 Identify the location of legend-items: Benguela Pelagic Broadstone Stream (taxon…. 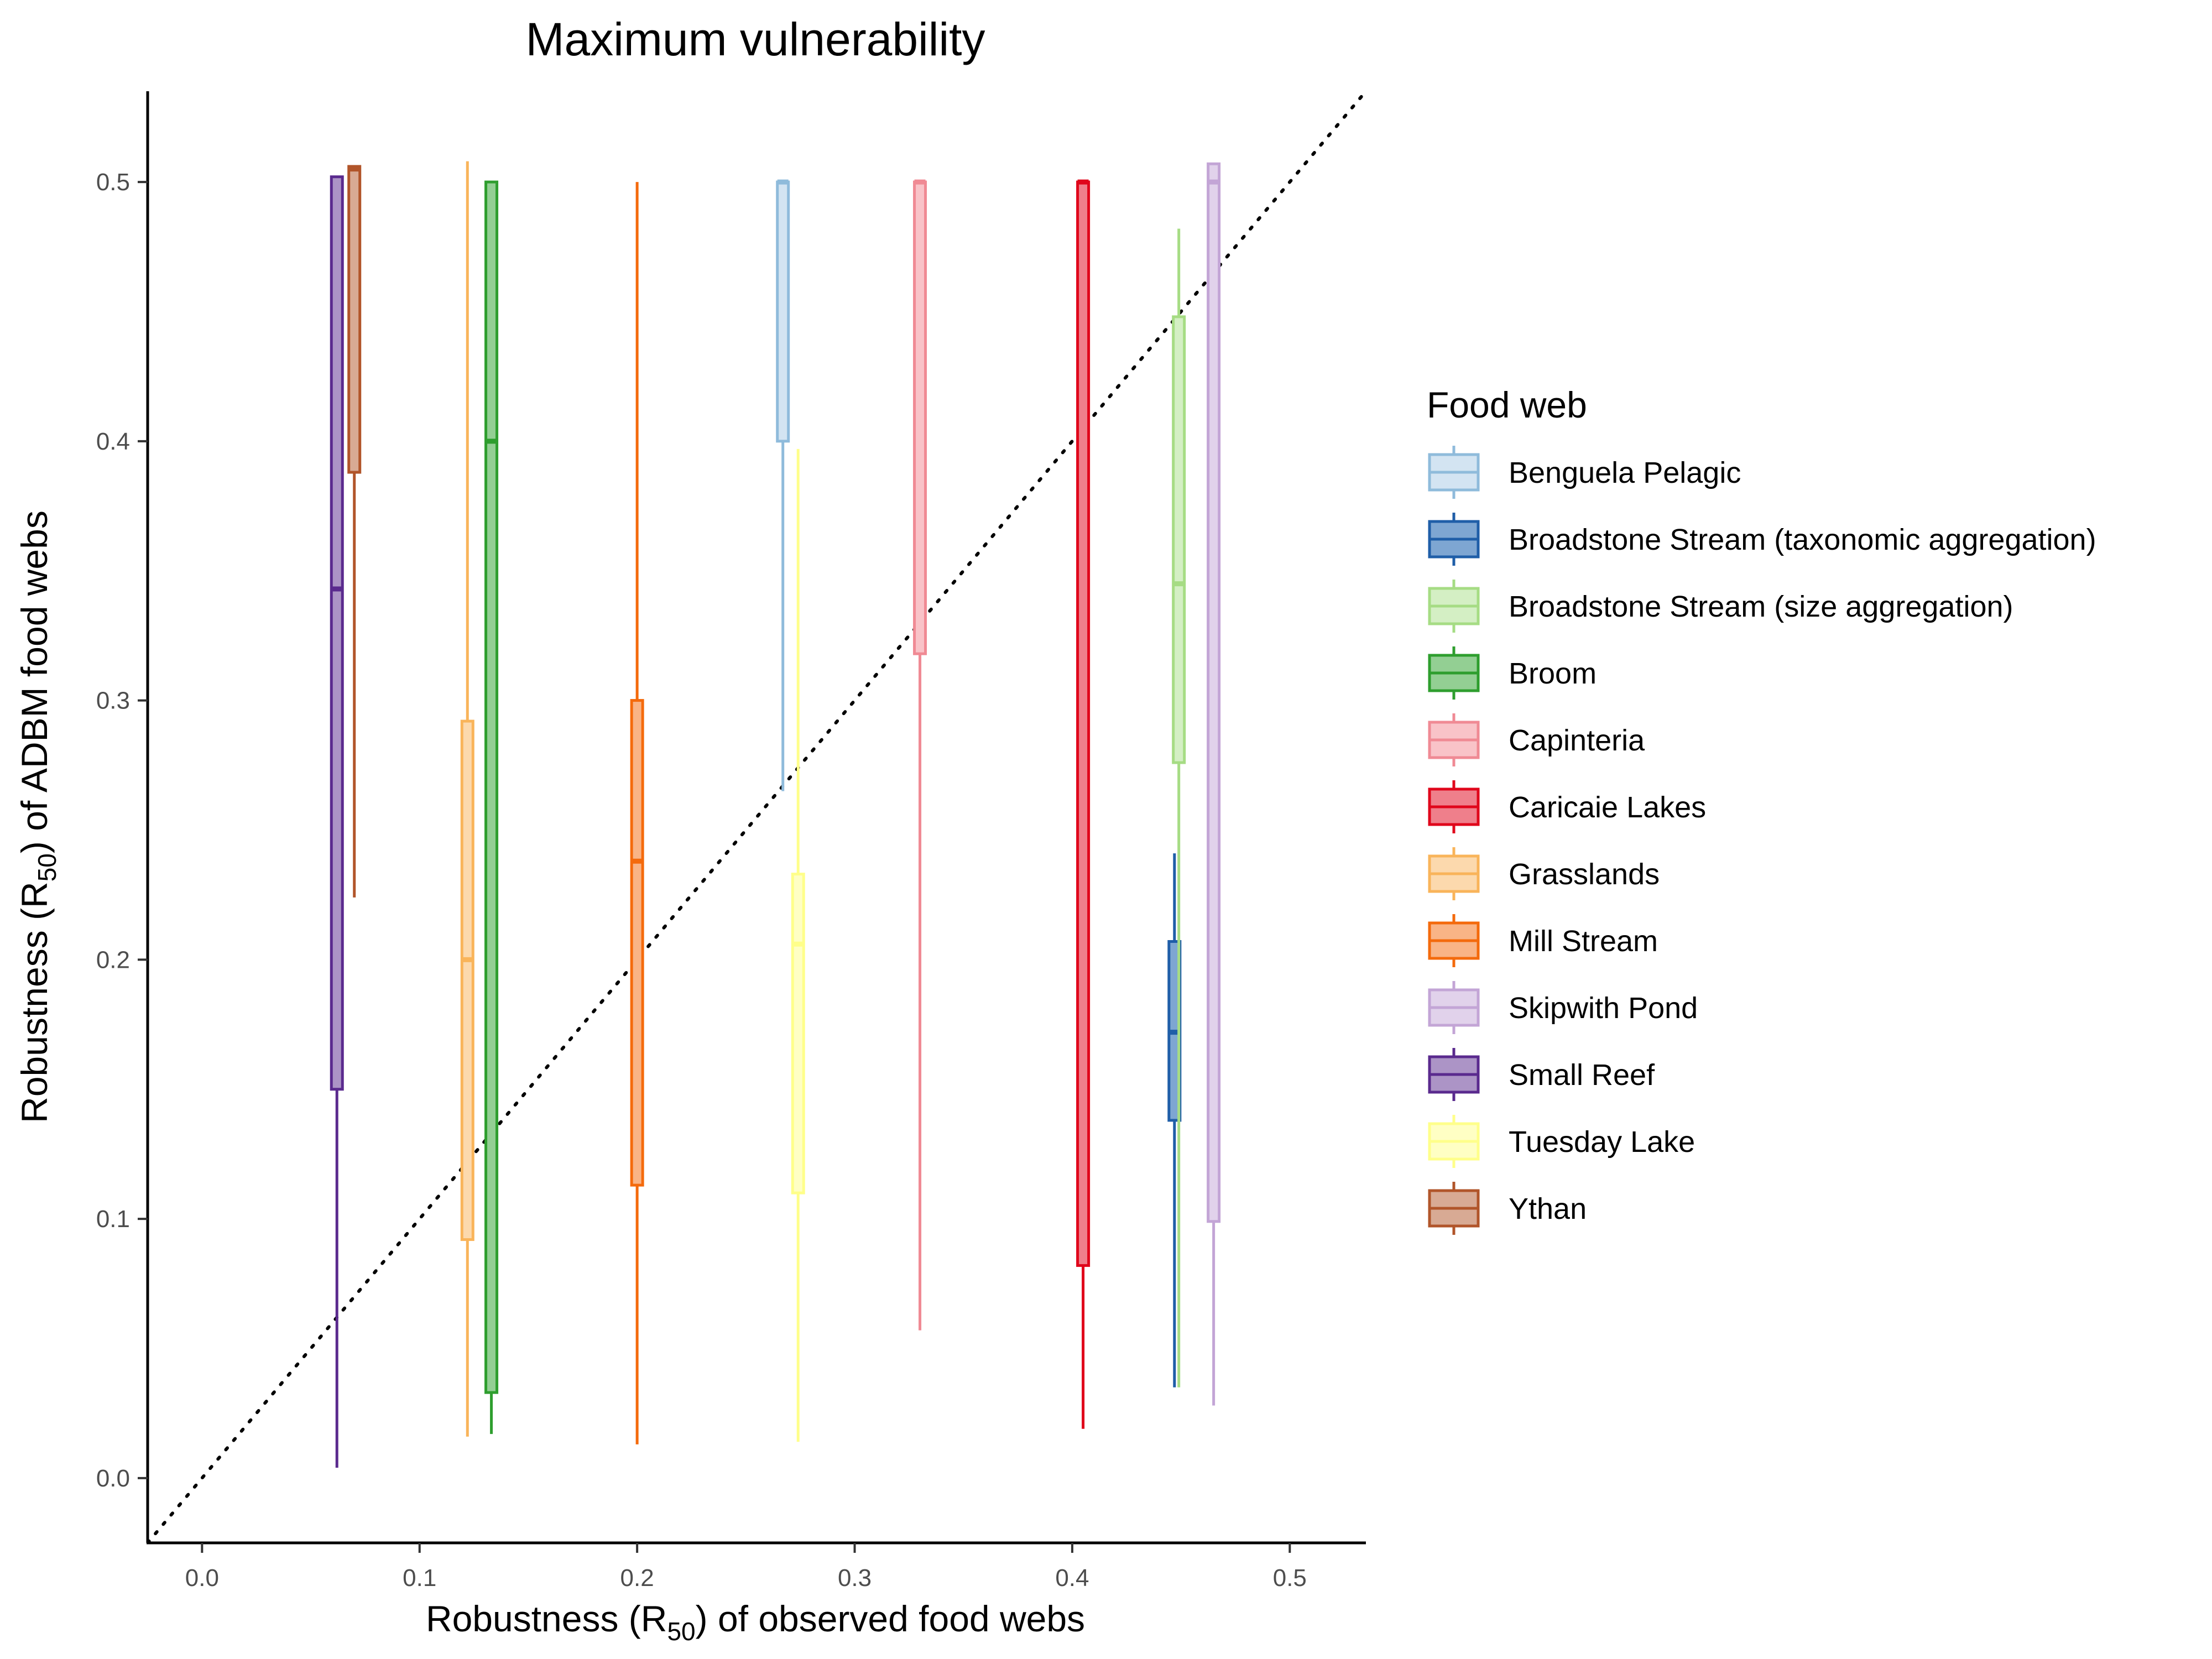
(1762, 840).